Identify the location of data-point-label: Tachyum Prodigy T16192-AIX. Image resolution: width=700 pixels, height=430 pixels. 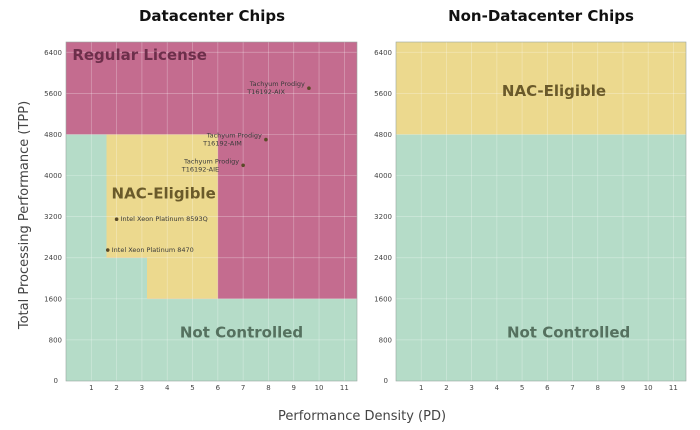
(275, 88).